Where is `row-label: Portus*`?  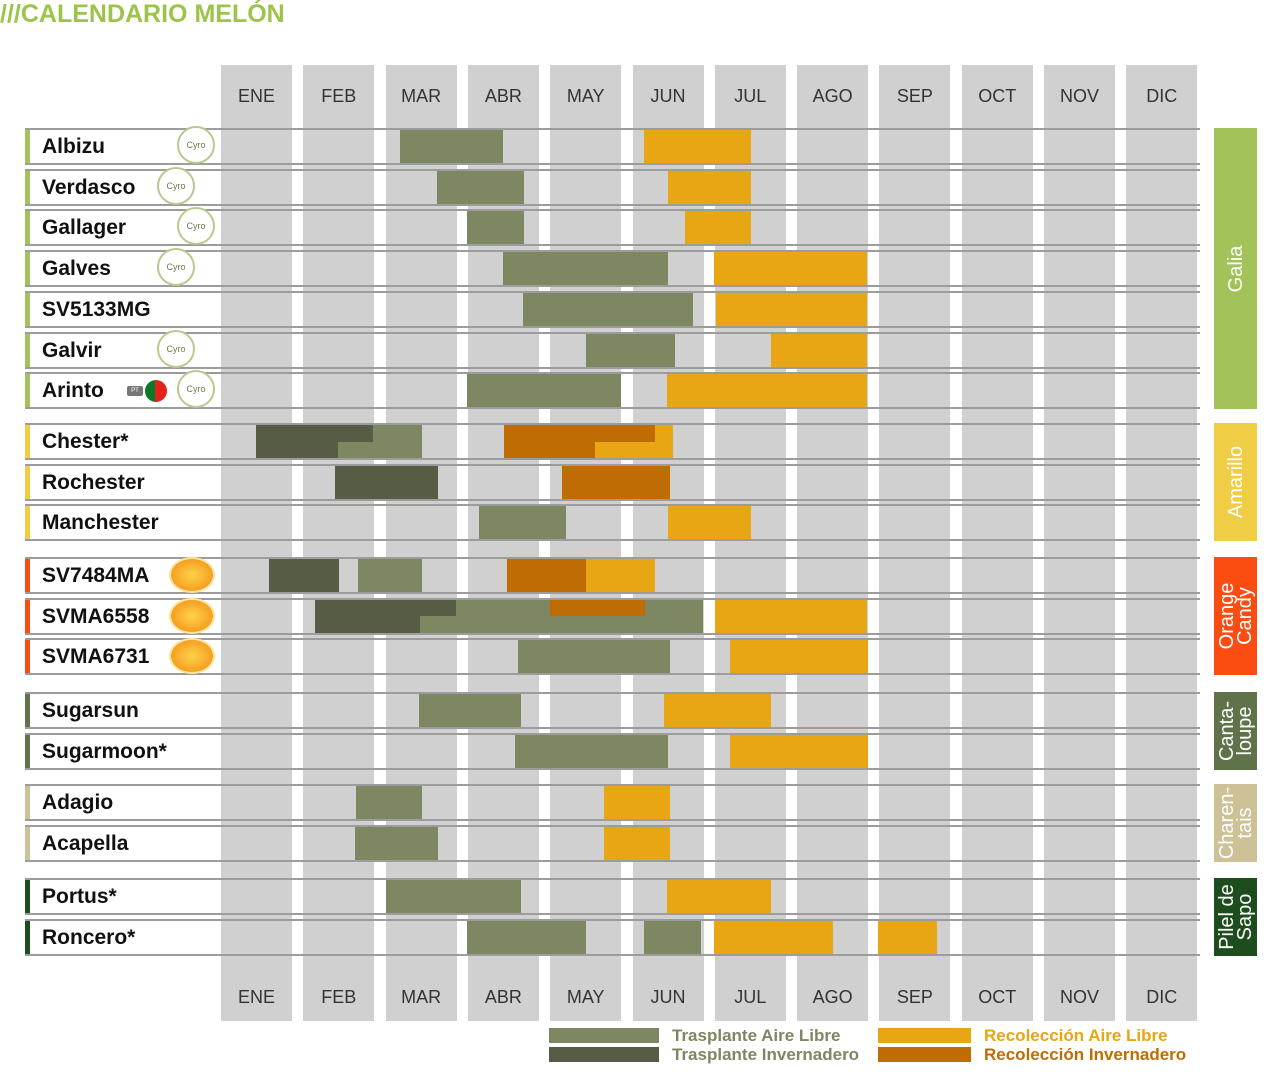 row-label: Portus* is located at coordinates (122, 896).